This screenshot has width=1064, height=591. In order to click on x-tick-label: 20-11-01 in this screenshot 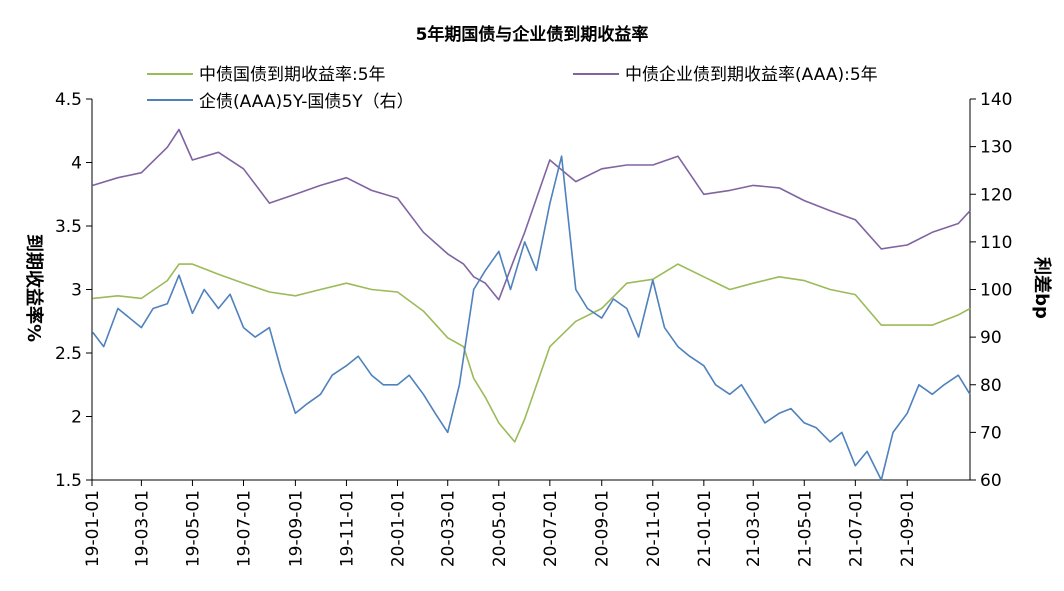, I will do `click(654, 528)`.